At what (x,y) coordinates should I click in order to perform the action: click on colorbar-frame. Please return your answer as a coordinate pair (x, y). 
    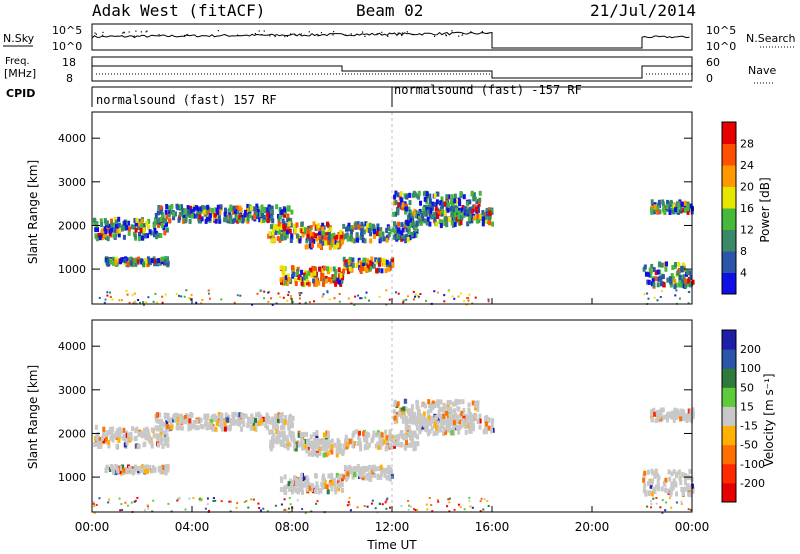
    Looking at the image, I should click on (729, 416).